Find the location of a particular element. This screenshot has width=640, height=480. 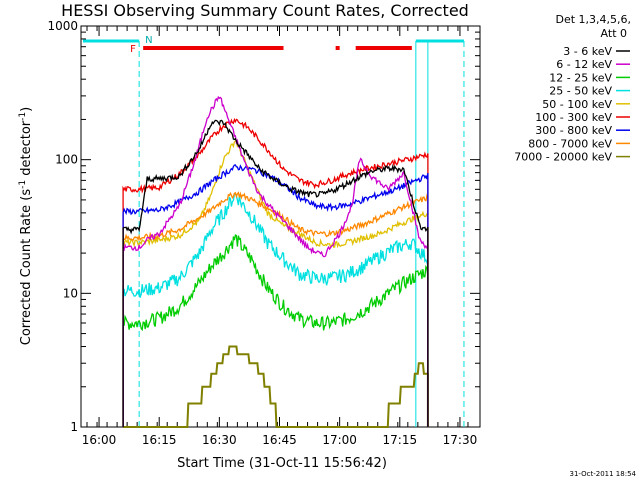

x-axis-label: Start Time (31-Oct-11 15:56:42) is located at coordinates (282, 463).